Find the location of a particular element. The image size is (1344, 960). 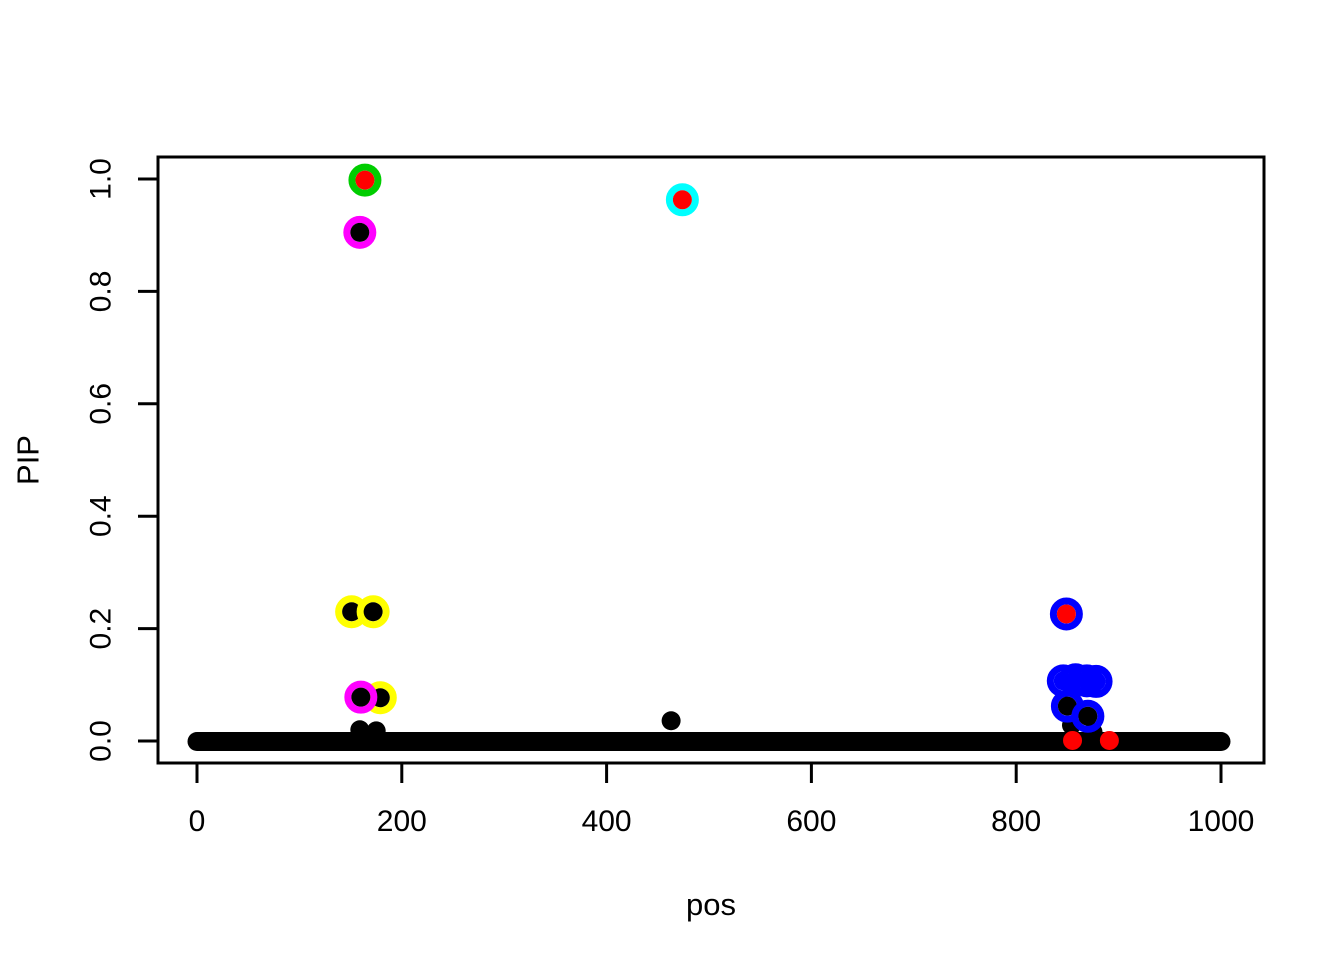

highlight-ring-cyan is located at coordinates (682, 200).